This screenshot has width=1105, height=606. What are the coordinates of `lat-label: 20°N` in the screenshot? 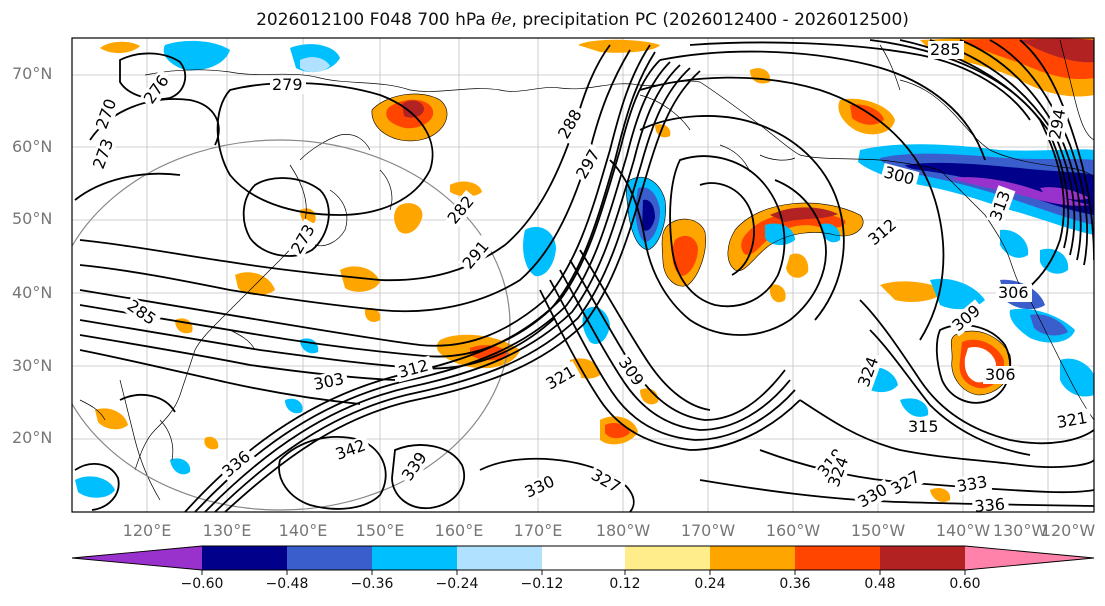 It's located at (32, 437).